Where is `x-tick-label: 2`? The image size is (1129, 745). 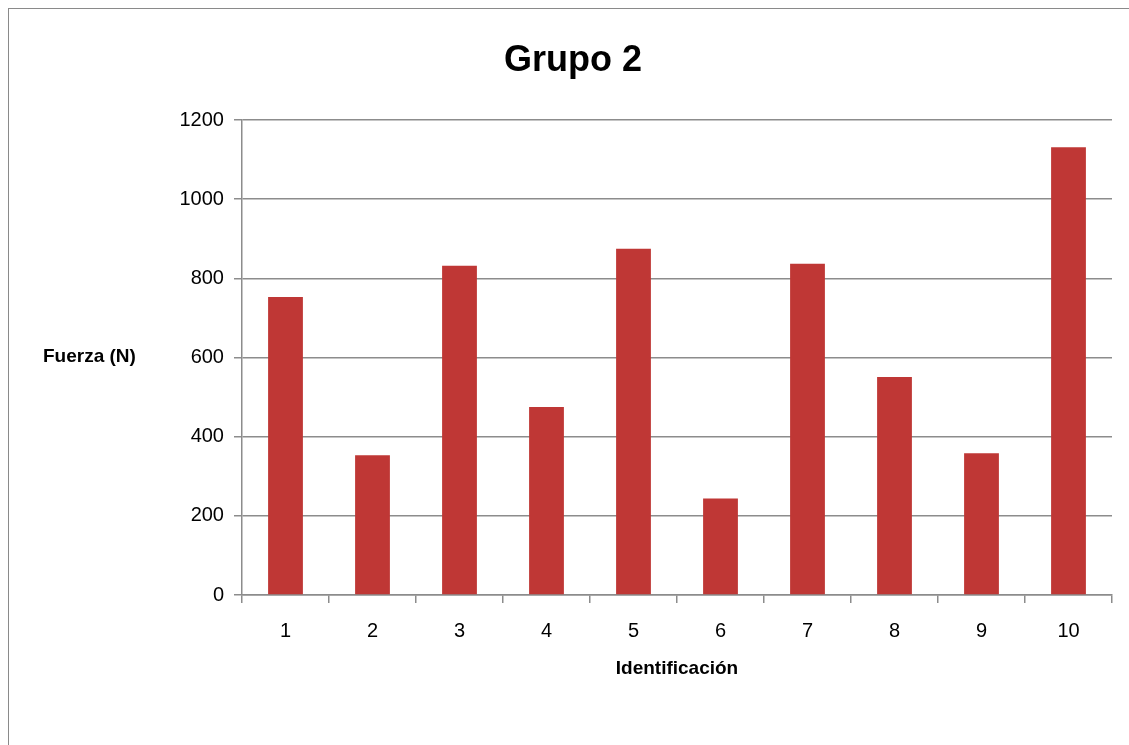
x-tick-label: 2 is located at coordinates (372, 629).